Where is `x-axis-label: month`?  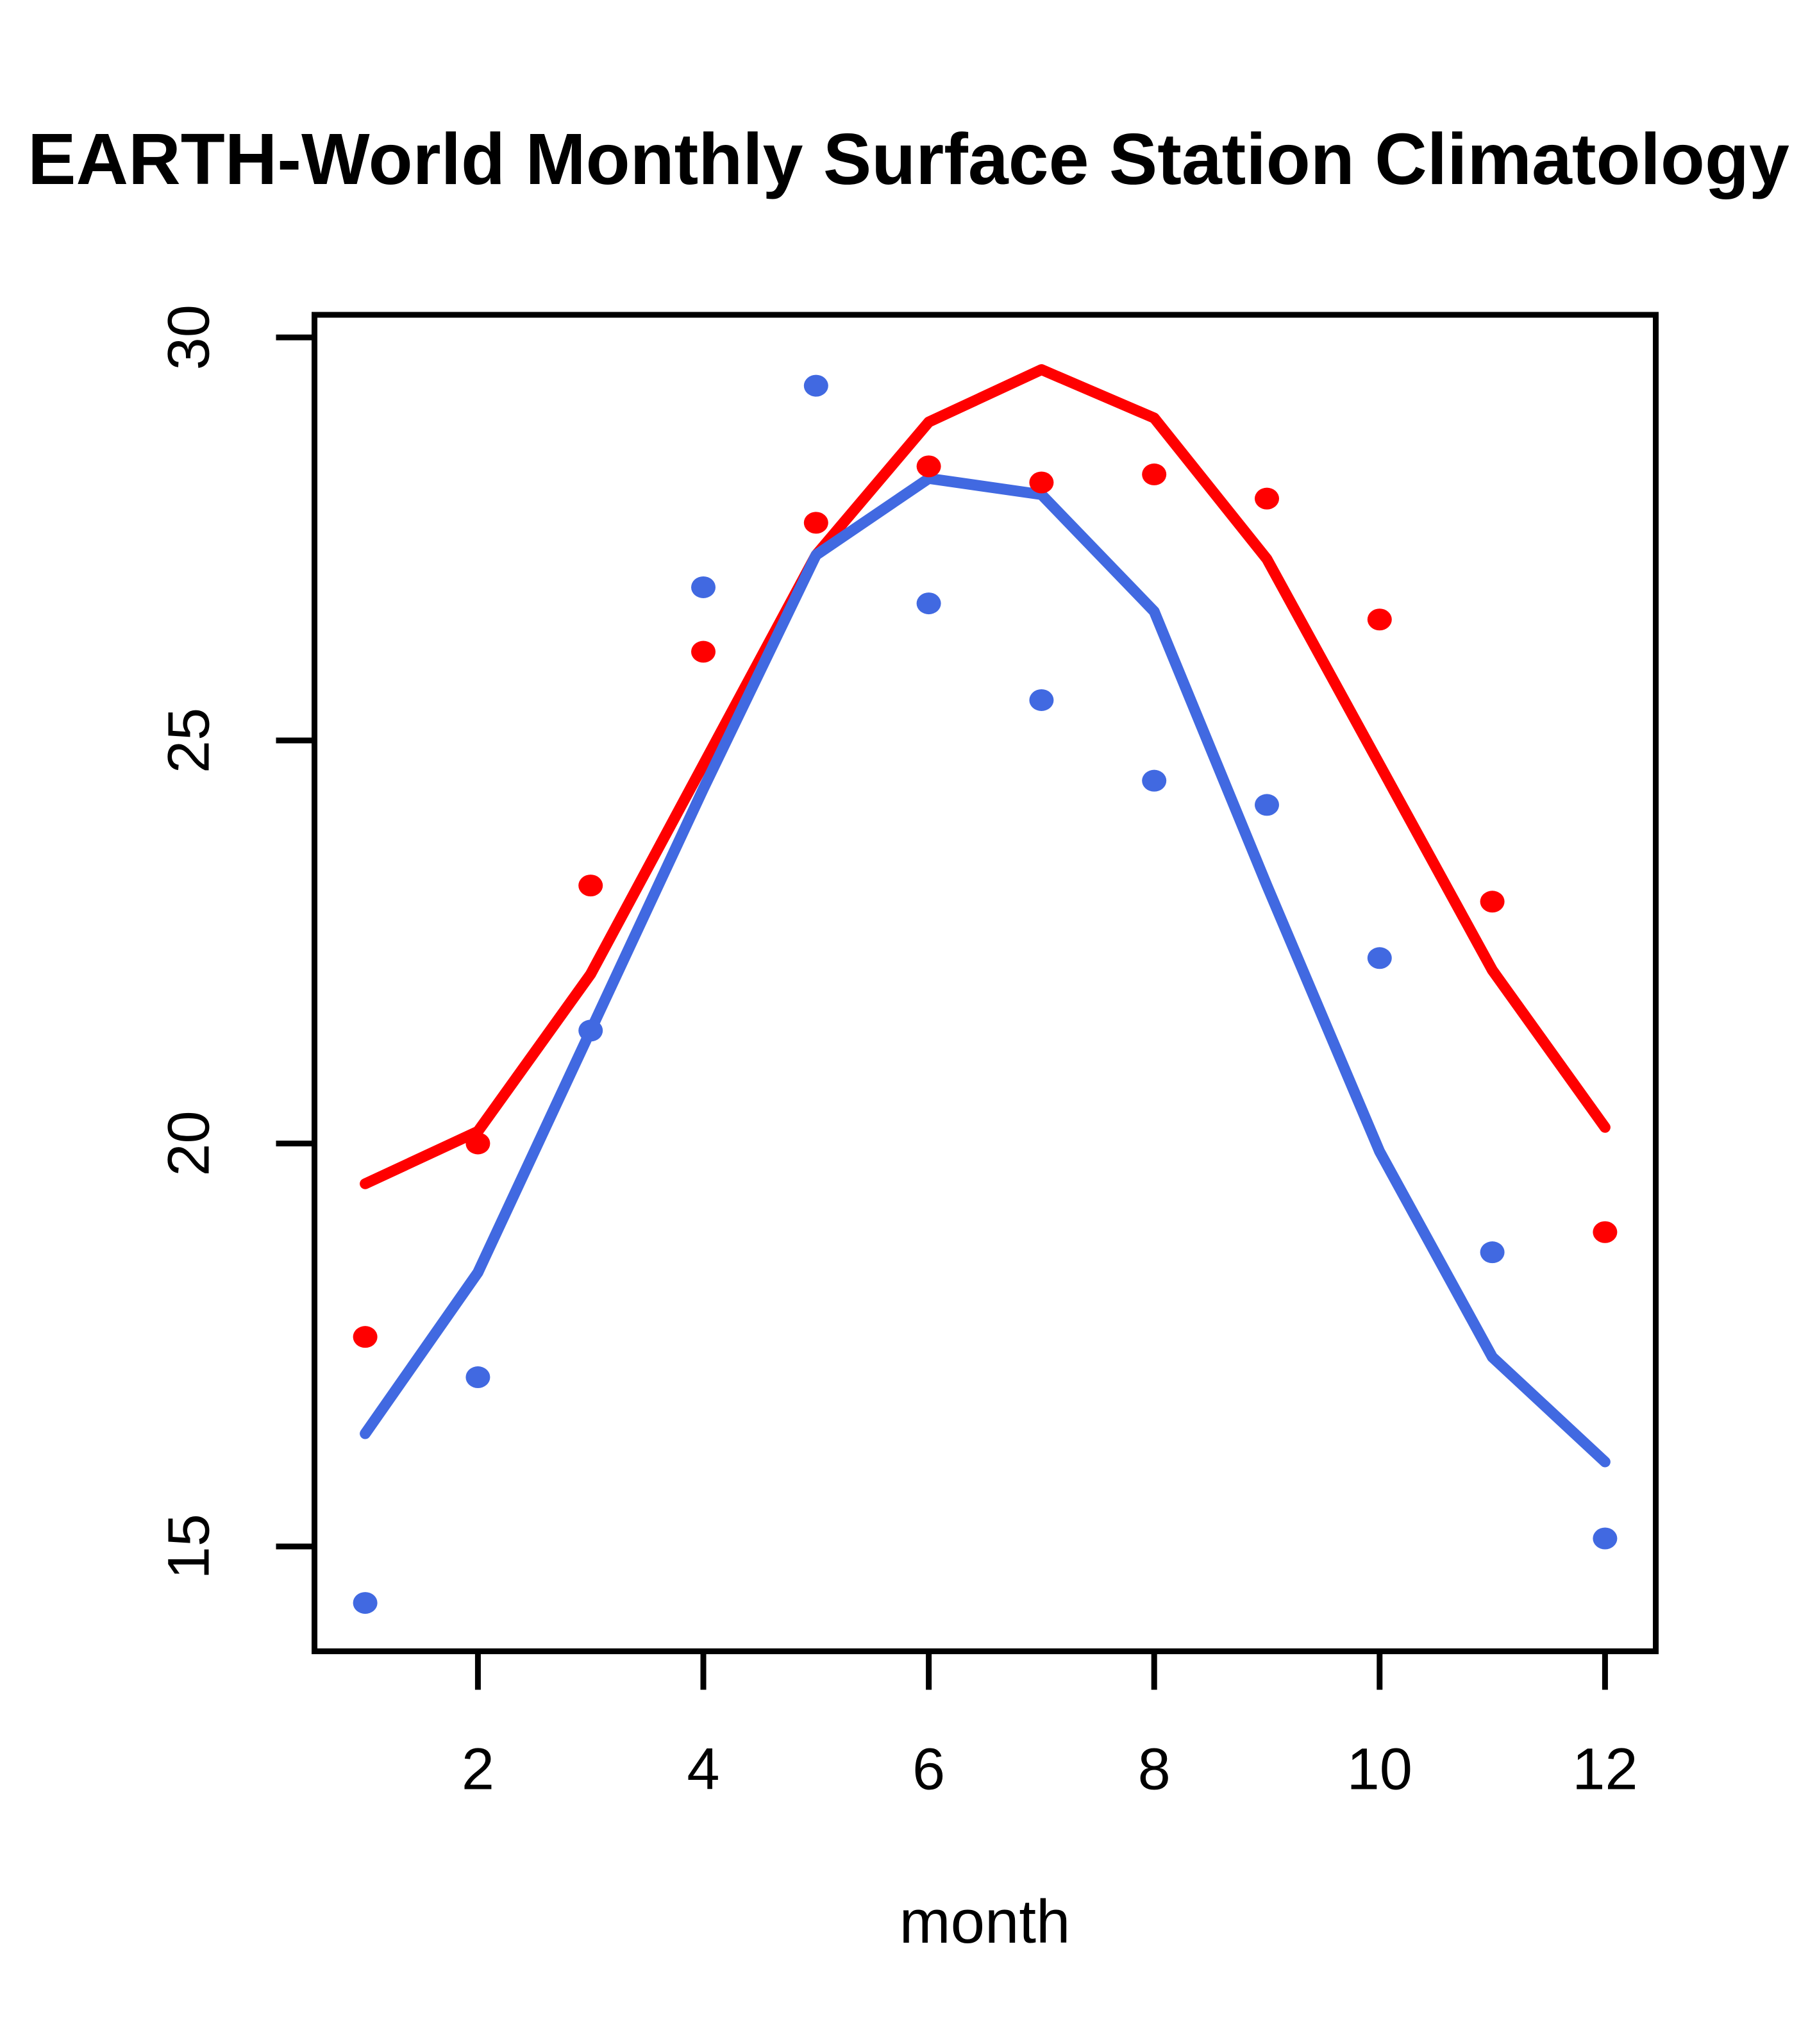
x-axis-label: month is located at coordinates (986, 1922).